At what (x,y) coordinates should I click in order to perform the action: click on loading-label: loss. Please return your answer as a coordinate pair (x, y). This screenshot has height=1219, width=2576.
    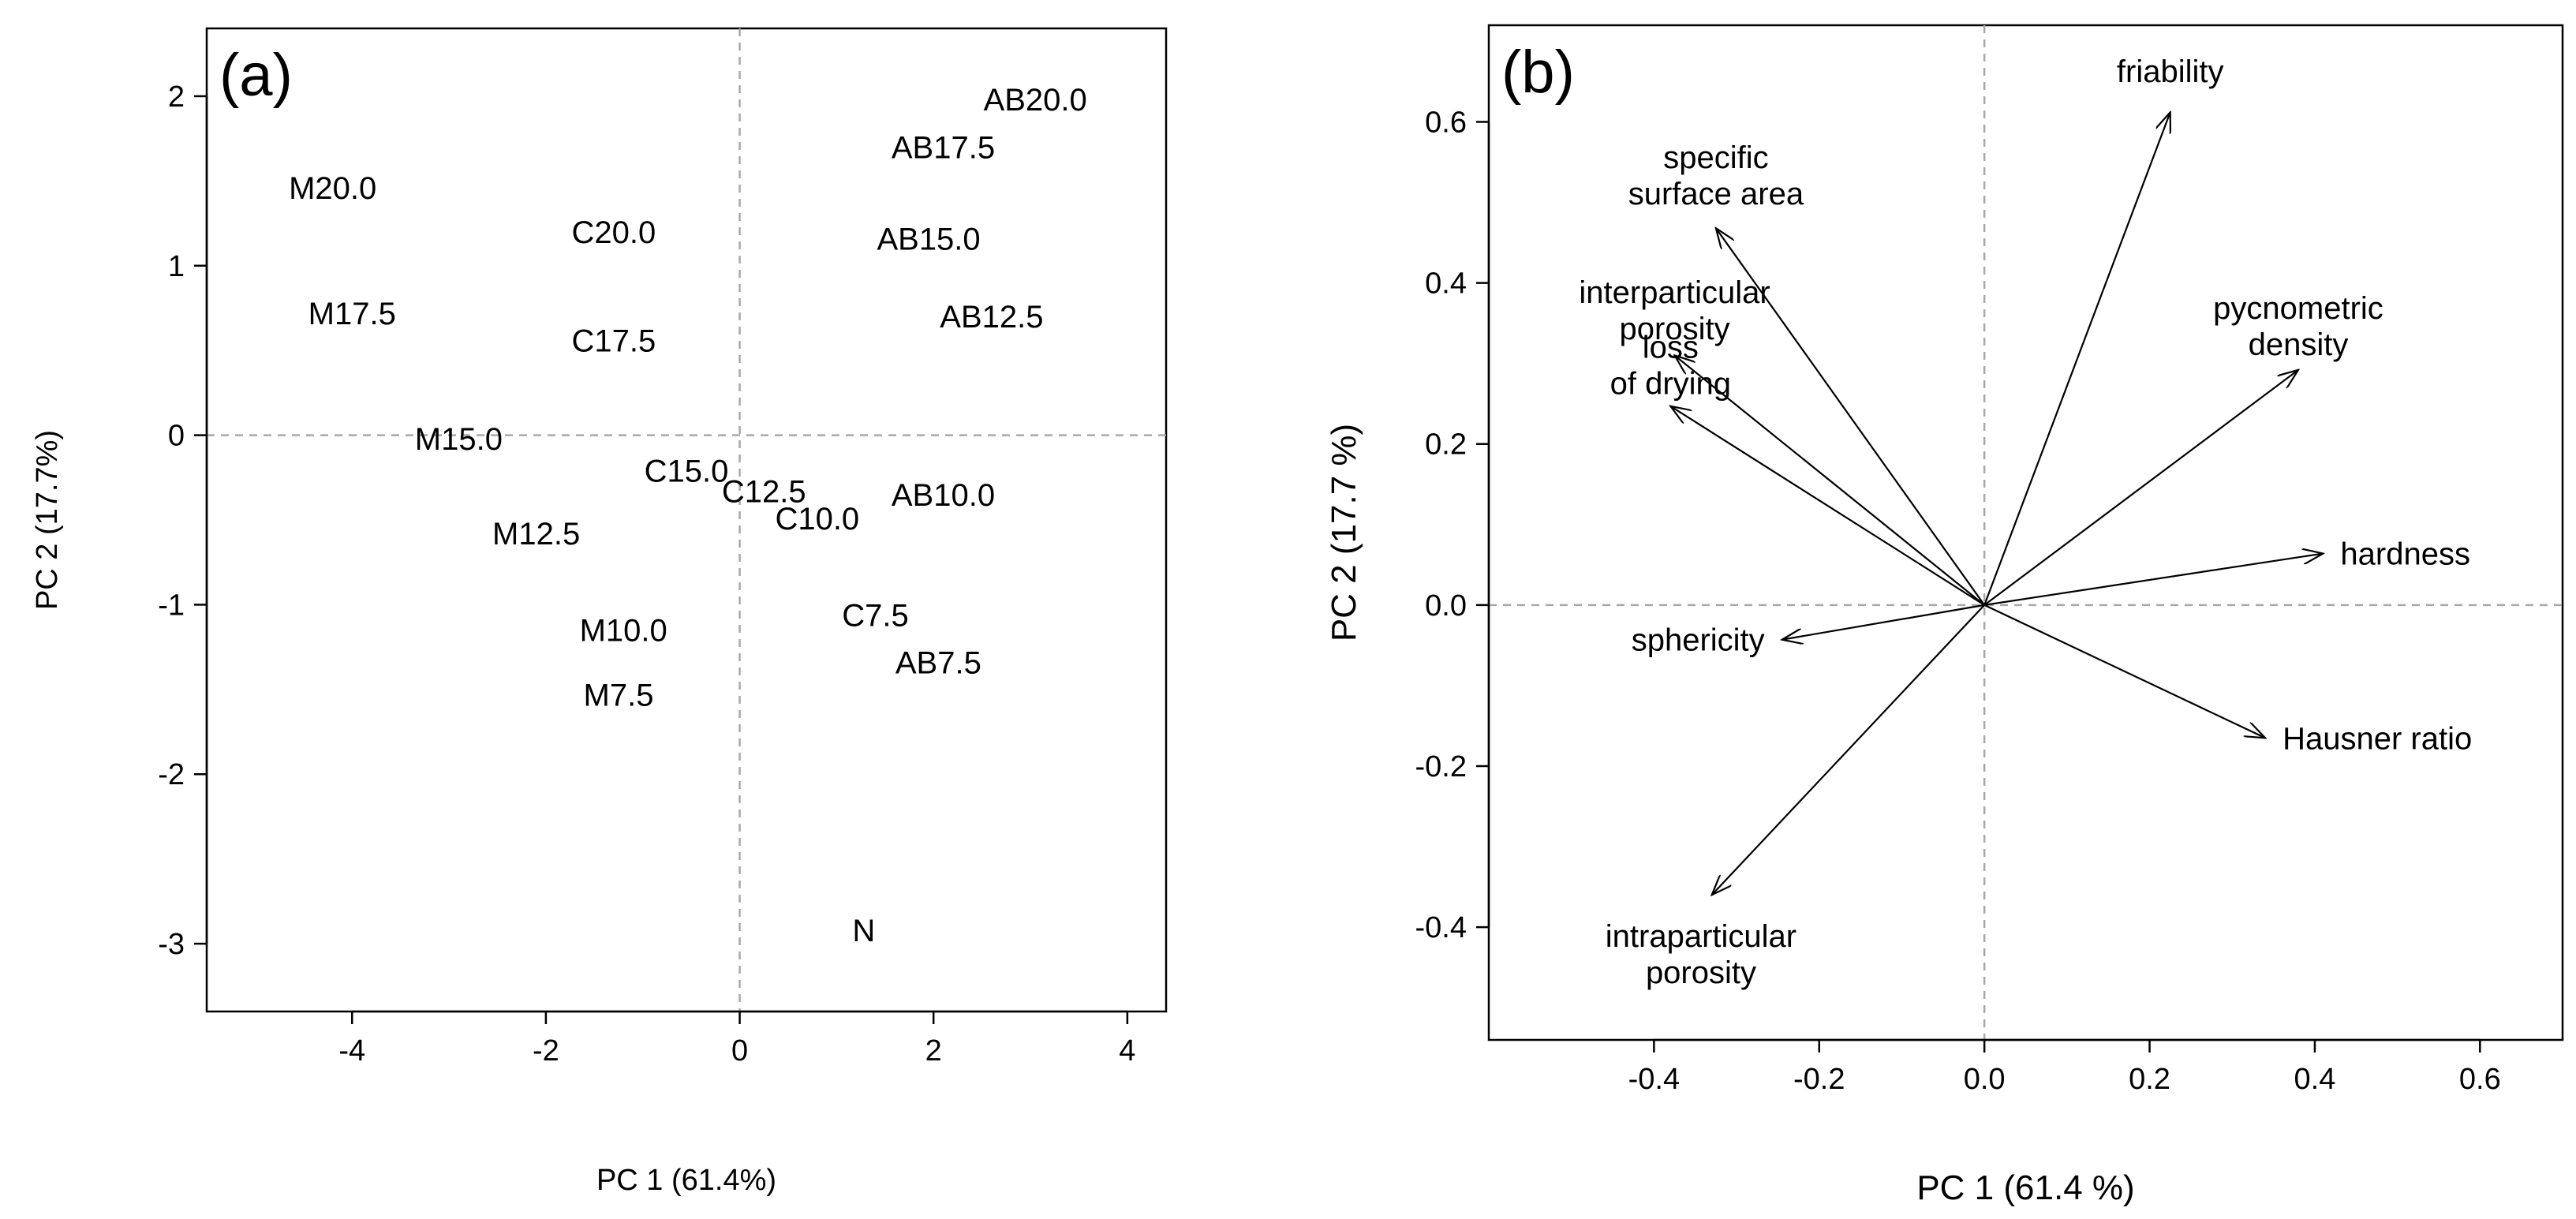
    Looking at the image, I should click on (1671, 347).